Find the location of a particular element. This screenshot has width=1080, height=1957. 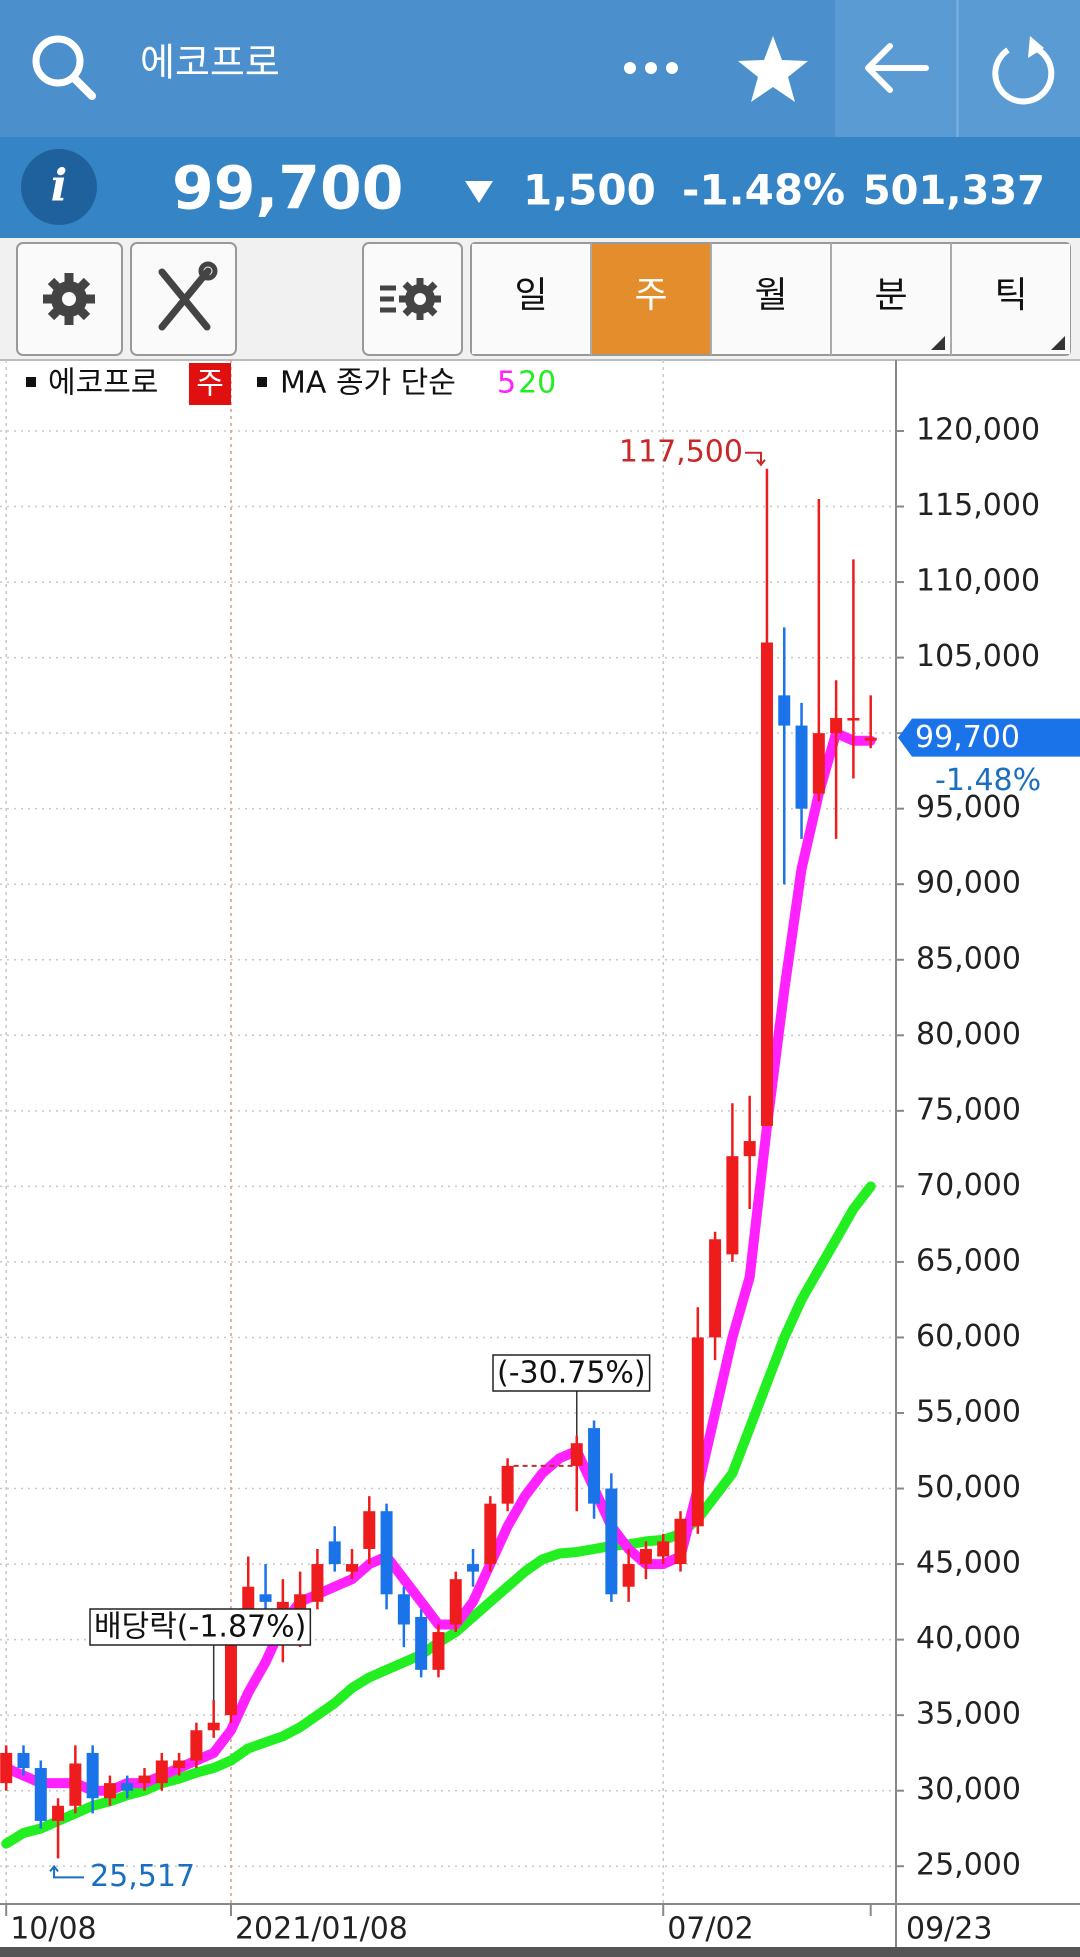

y-tick-label: 40,000 is located at coordinates (968, 1638).